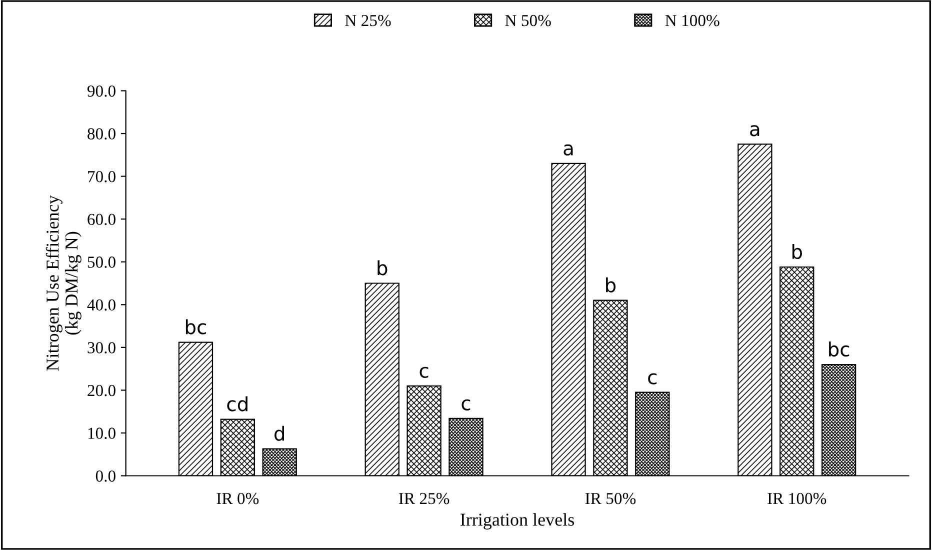  What do you see at coordinates (424, 498) in the screenshot?
I see `x-tick-label: IR 25%` at bounding box center [424, 498].